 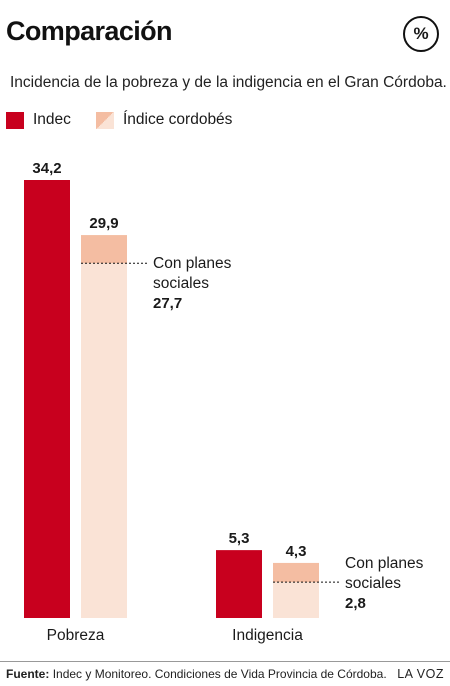 I want to click on footer-divider, so click(x=225, y=661).